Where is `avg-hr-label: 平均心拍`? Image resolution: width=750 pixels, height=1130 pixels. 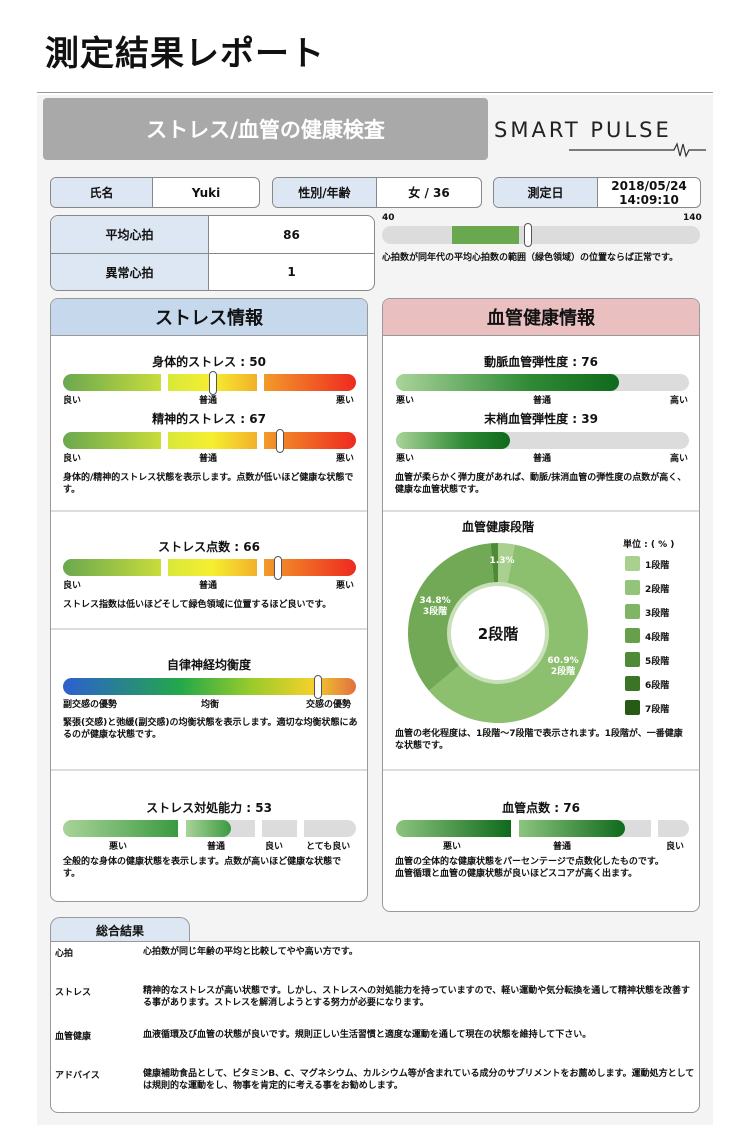 avg-hr-label: 平均心拍 is located at coordinates (130, 234).